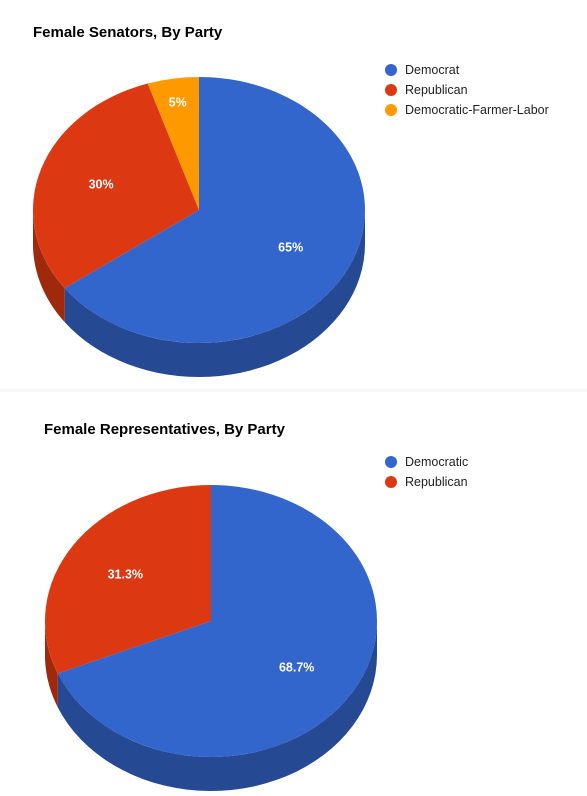 The height and width of the screenshot is (796, 587). Describe the element at coordinates (173, 143) in the screenshot. I see `pie-slice-democratic-farmer-labor` at that location.